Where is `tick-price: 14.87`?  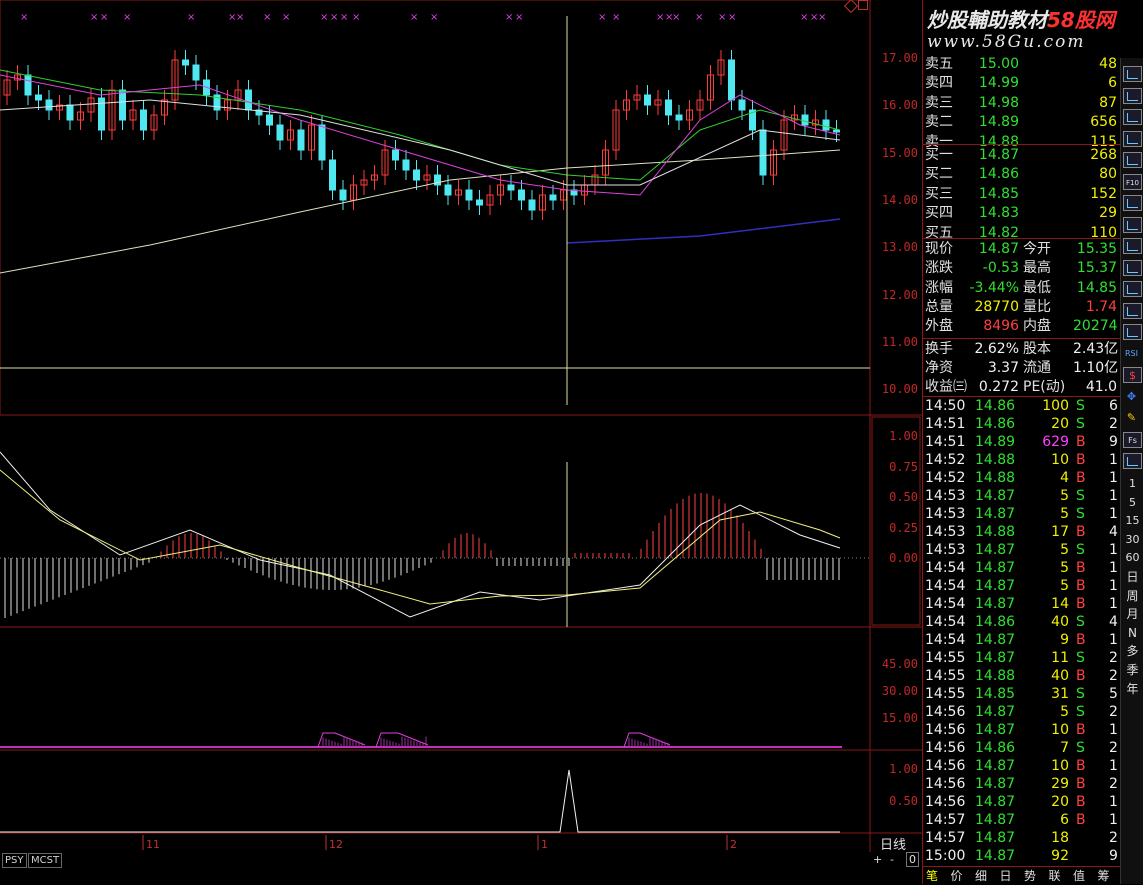 tick-price: 14.87 is located at coordinates (995, 802).